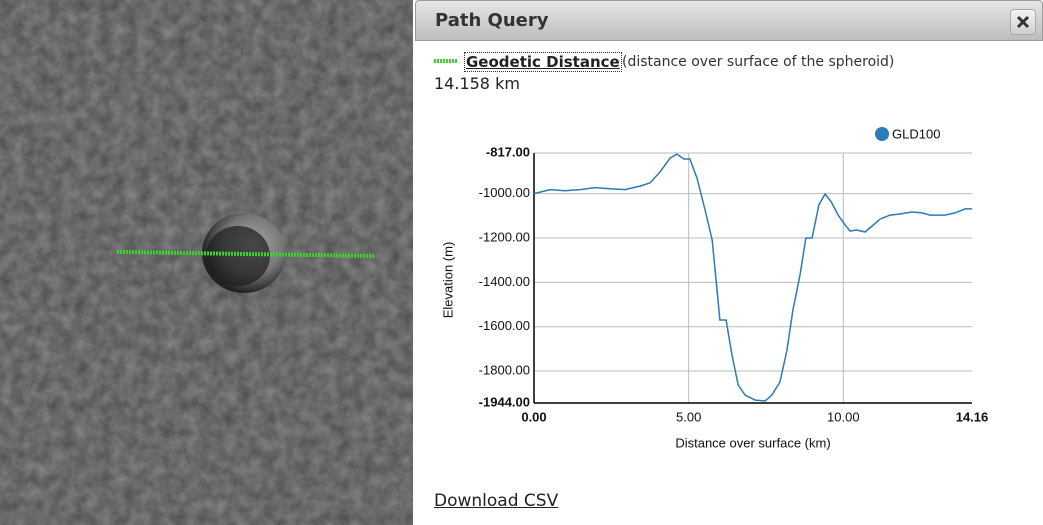  I want to click on x-tick-label: 0.00, so click(533, 416).